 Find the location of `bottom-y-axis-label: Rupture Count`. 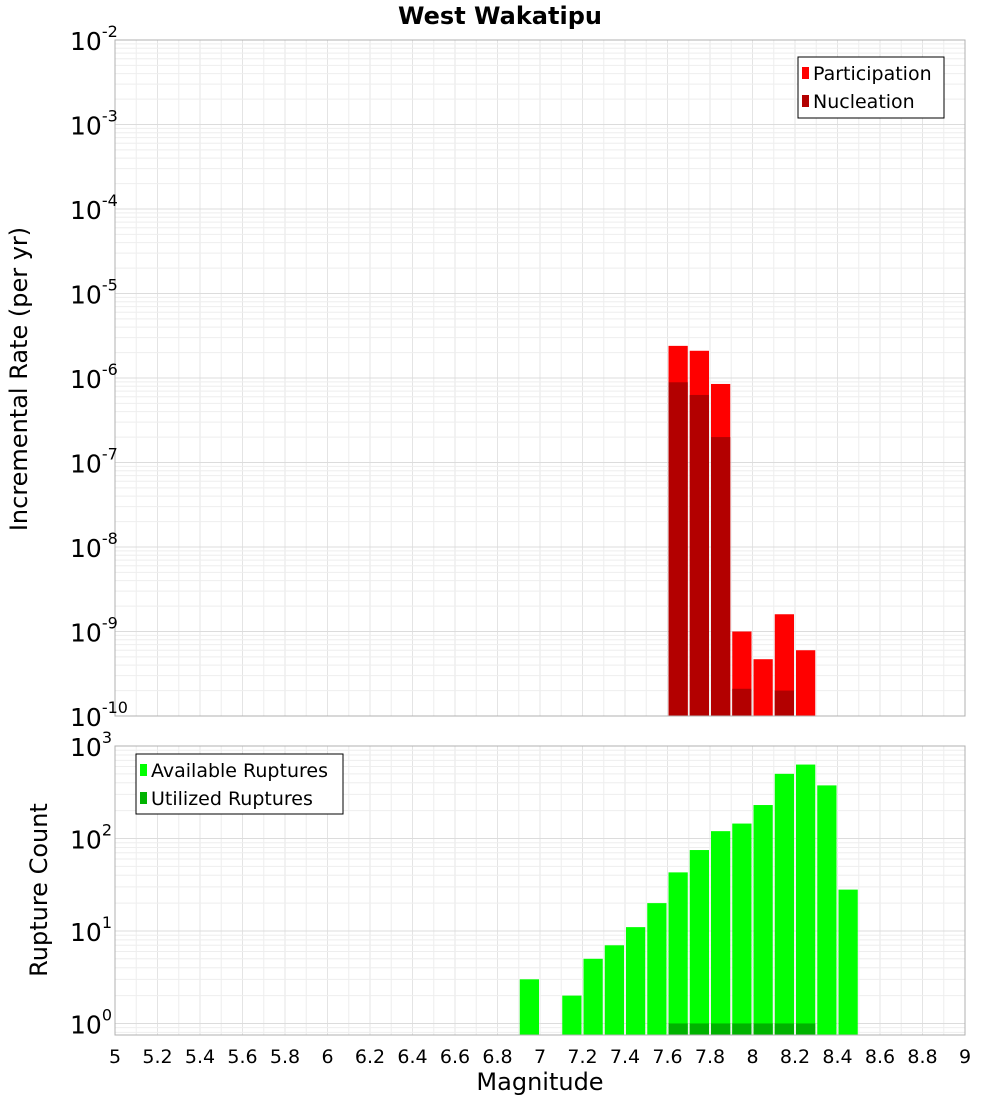

bottom-y-axis-label: Rupture Count is located at coordinates (39, 890).